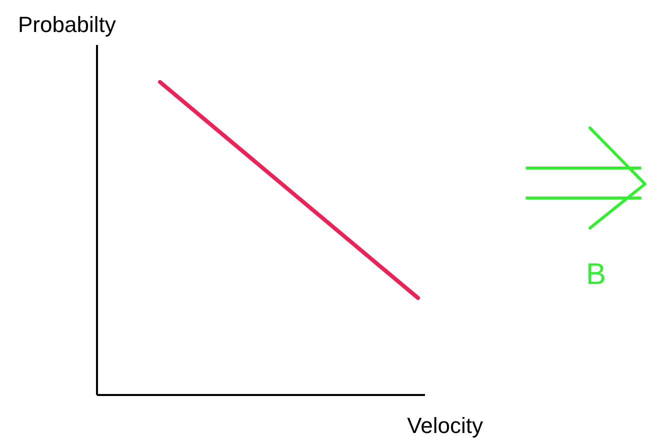 Image resolution: width=649 pixels, height=443 pixels. Describe the element at coordinates (596, 274) in the screenshot. I see `text: B` at that location.